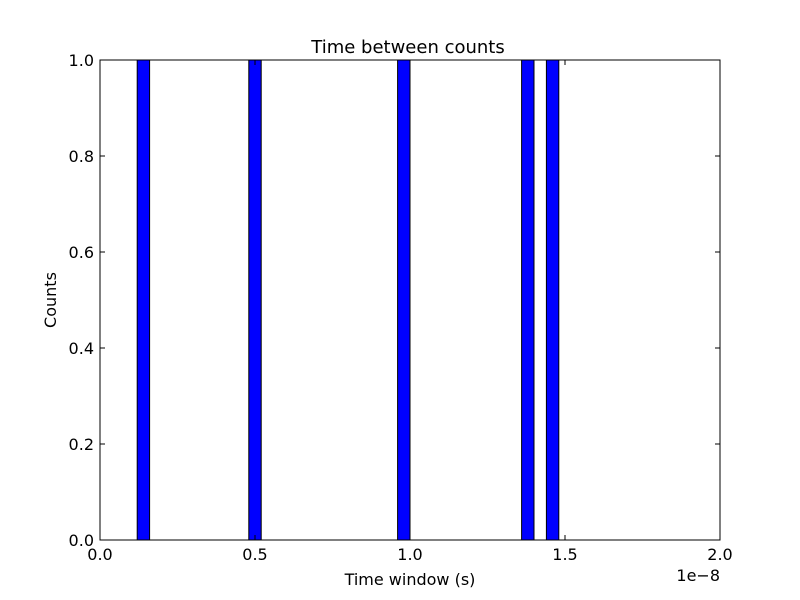 The height and width of the screenshot is (600, 800). What do you see at coordinates (409, 554) in the screenshot?
I see `x-tick-label: 1.0` at bounding box center [409, 554].